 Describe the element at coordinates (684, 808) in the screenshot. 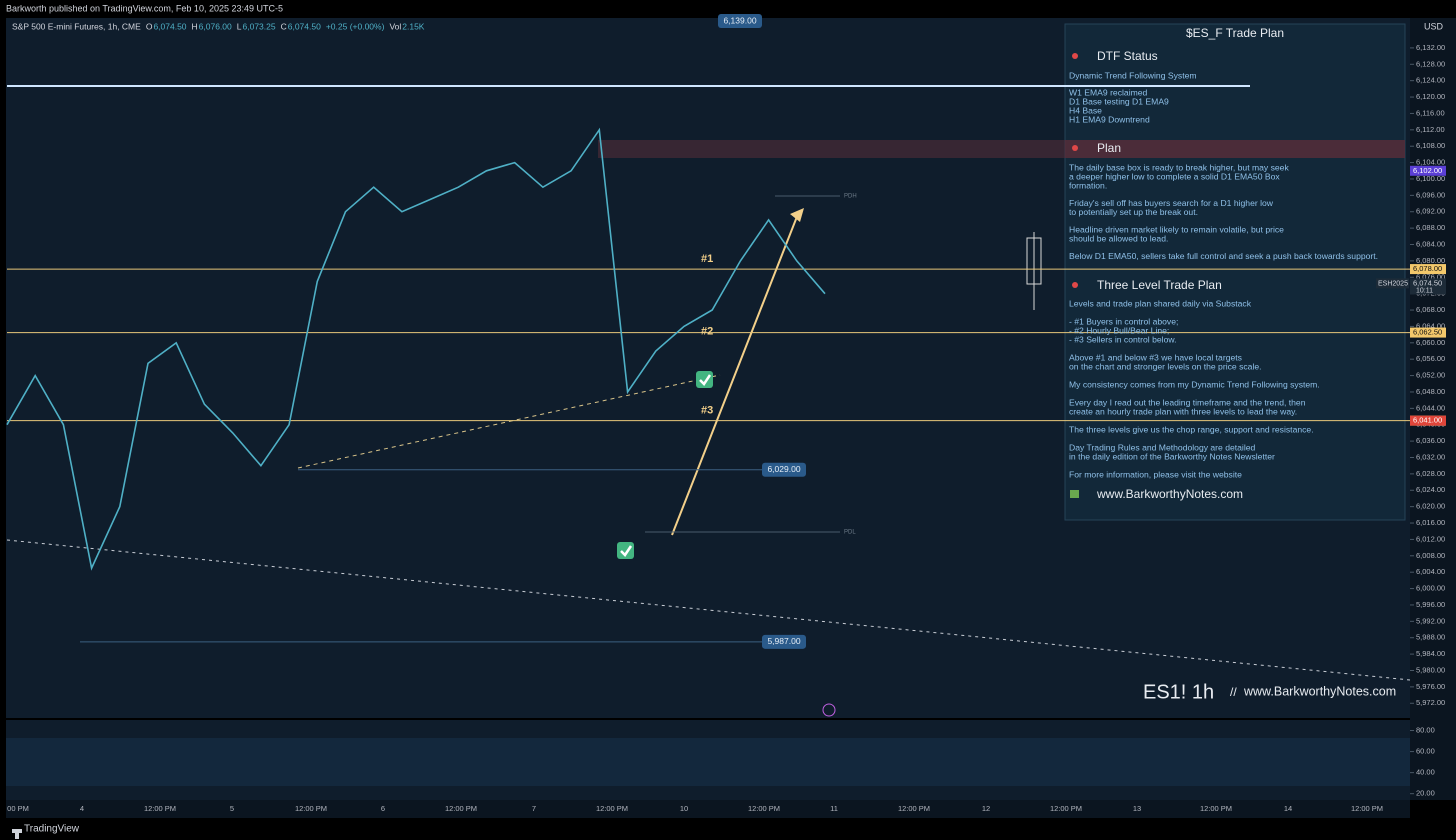

I see `time-label: 10` at that location.